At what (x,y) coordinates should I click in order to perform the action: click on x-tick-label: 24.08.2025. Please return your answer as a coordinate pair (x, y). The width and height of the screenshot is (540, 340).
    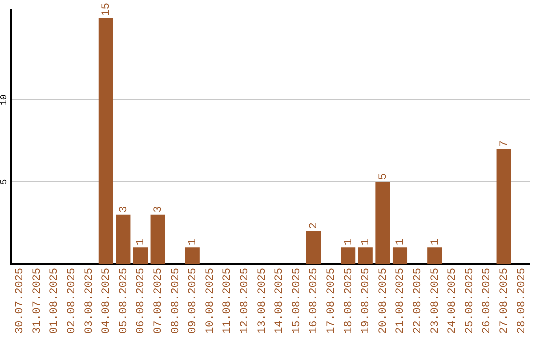
    Looking at the image, I should click on (453, 301).